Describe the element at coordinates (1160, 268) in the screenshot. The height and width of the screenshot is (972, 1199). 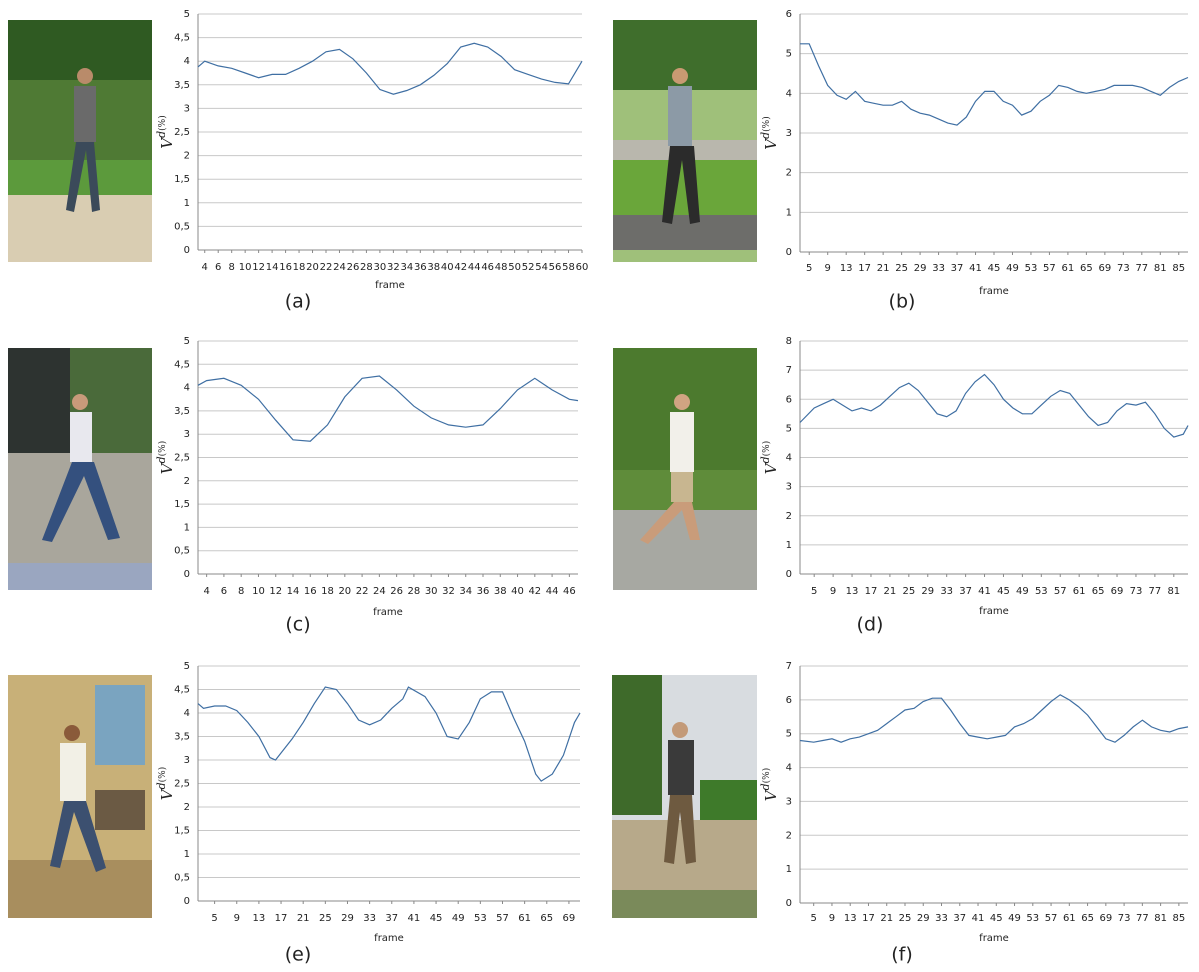
I see `x-tick-label: 81` at that location.